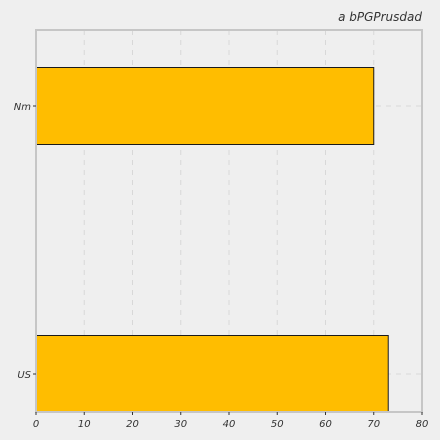  I want to click on bar-us, so click(212, 374).